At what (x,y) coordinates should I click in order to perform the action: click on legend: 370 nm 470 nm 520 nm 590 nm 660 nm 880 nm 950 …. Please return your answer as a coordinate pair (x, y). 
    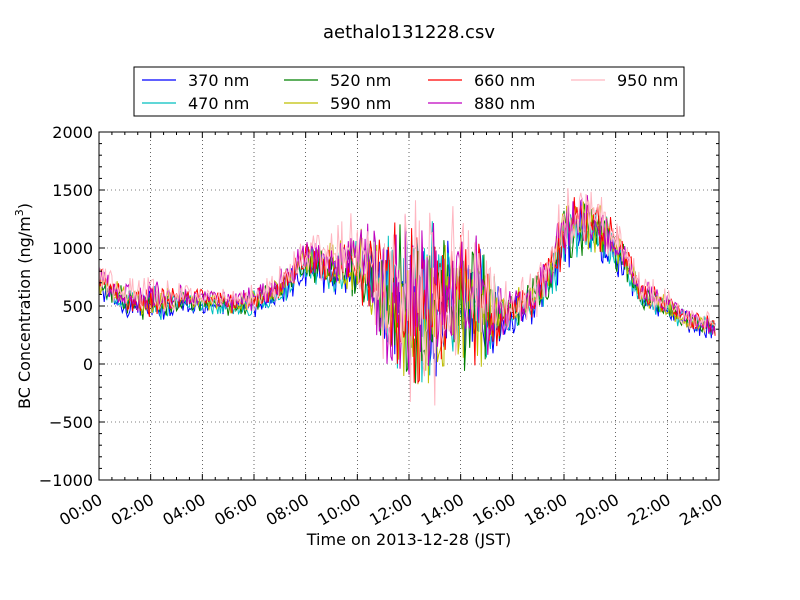
    Looking at the image, I should click on (409, 91).